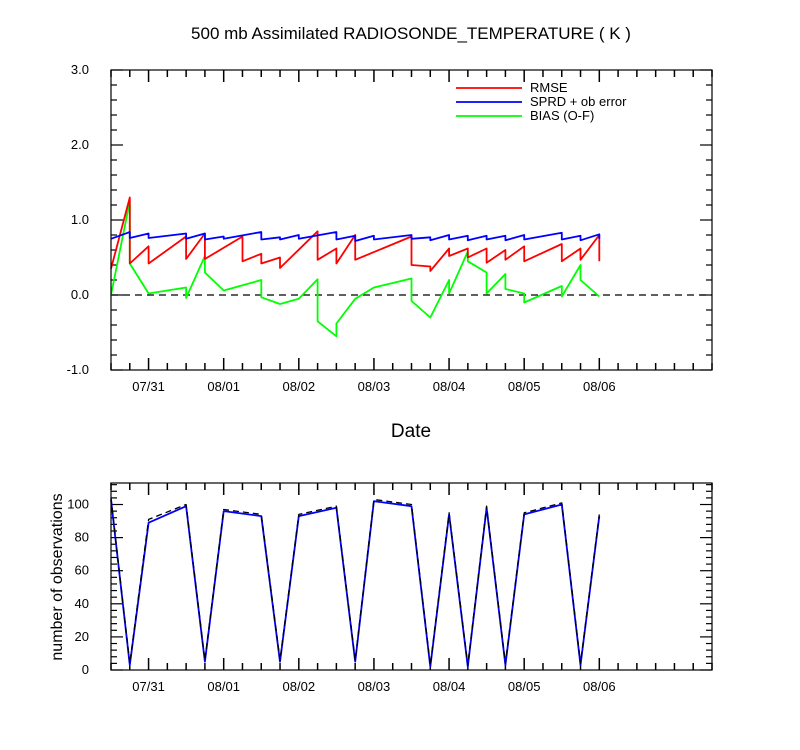 The height and width of the screenshot is (750, 800). I want to click on y-axis-label: number of observations, so click(57, 576).